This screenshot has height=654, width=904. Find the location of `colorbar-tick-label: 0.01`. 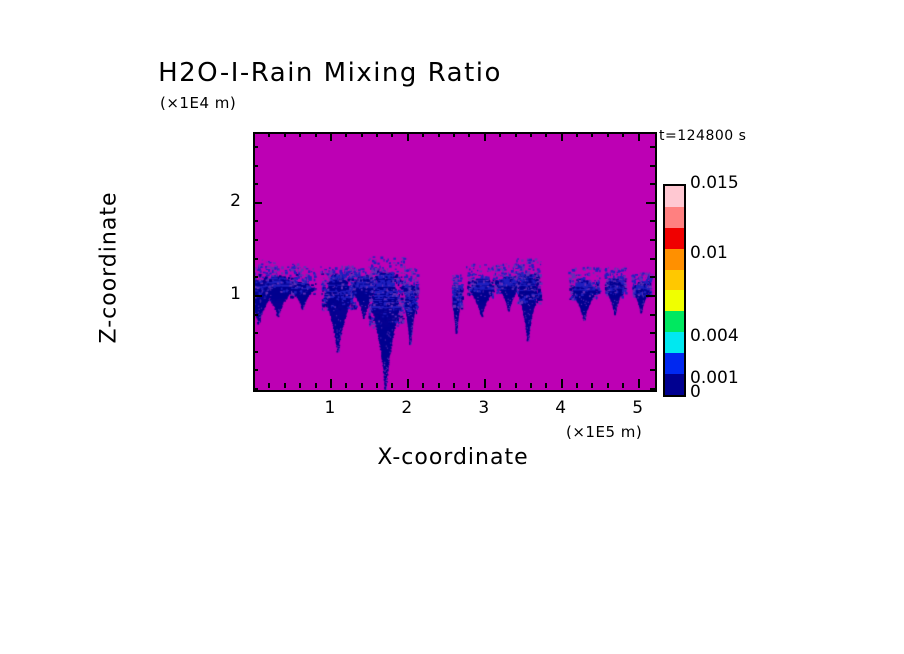

colorbar-tick-label: 0.01 is located at coordinates (709, 252).